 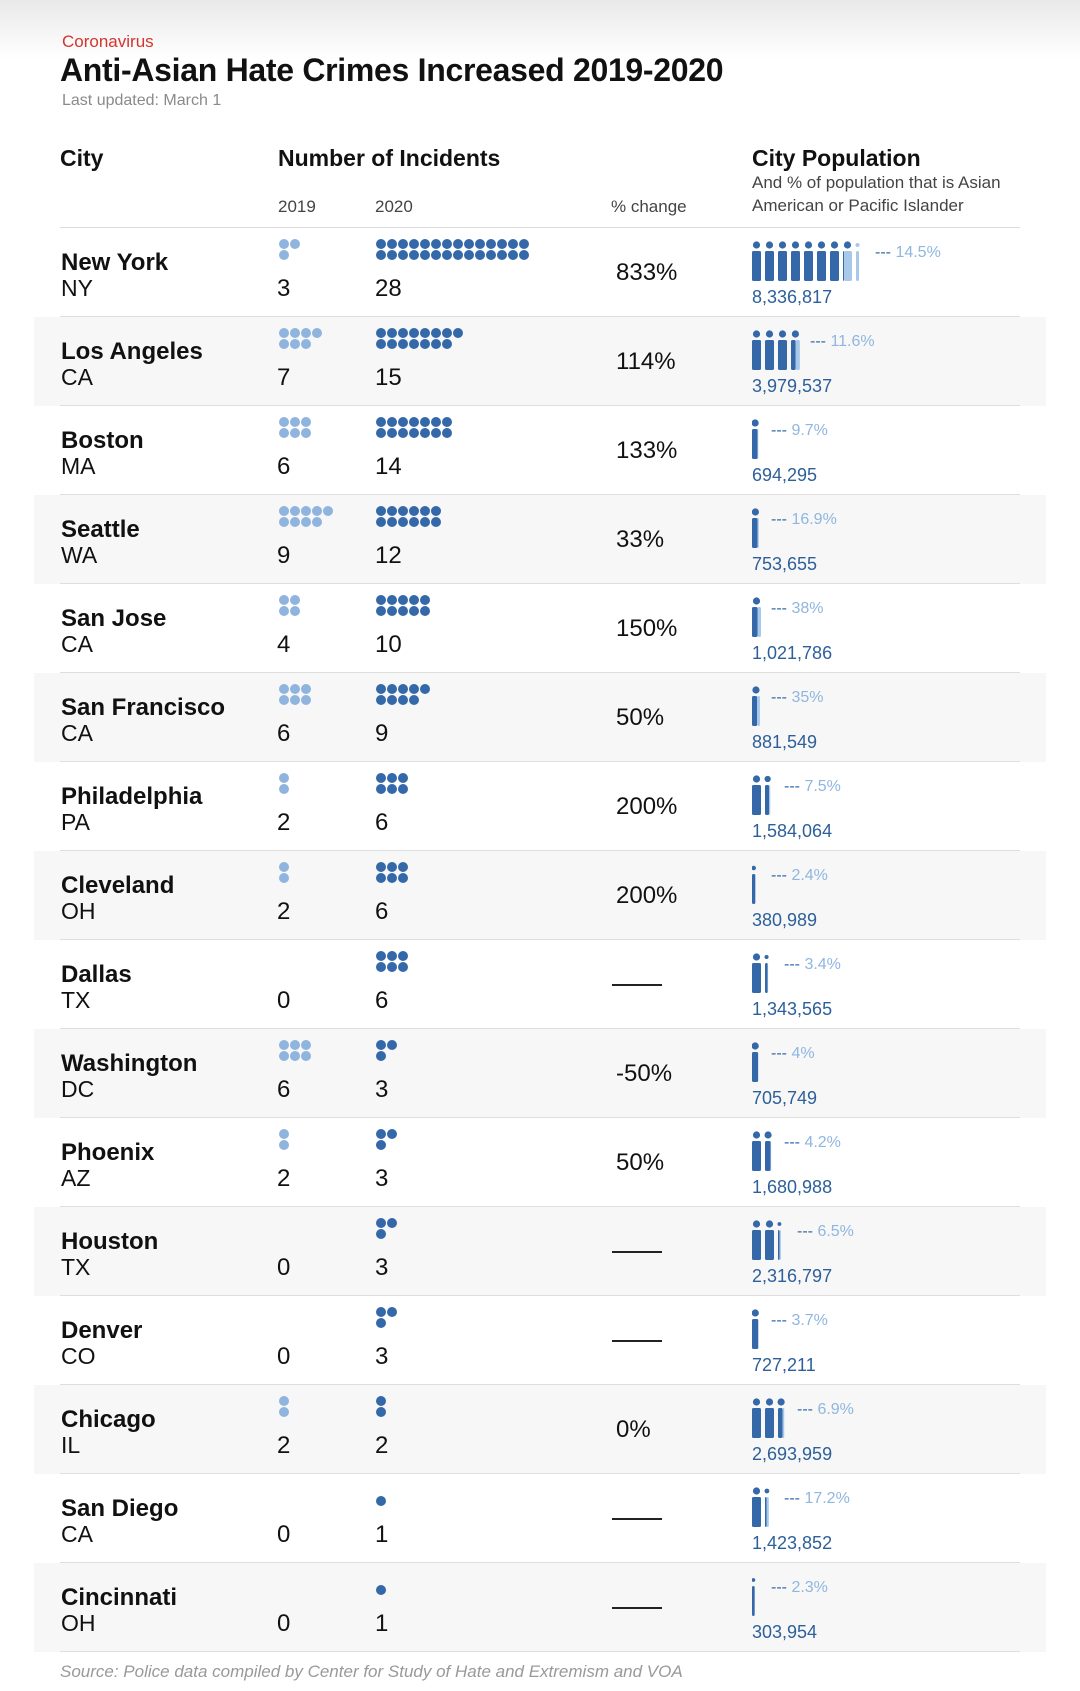 I want to click on row-denver-2020-dot, so click(x=392, y=1312).